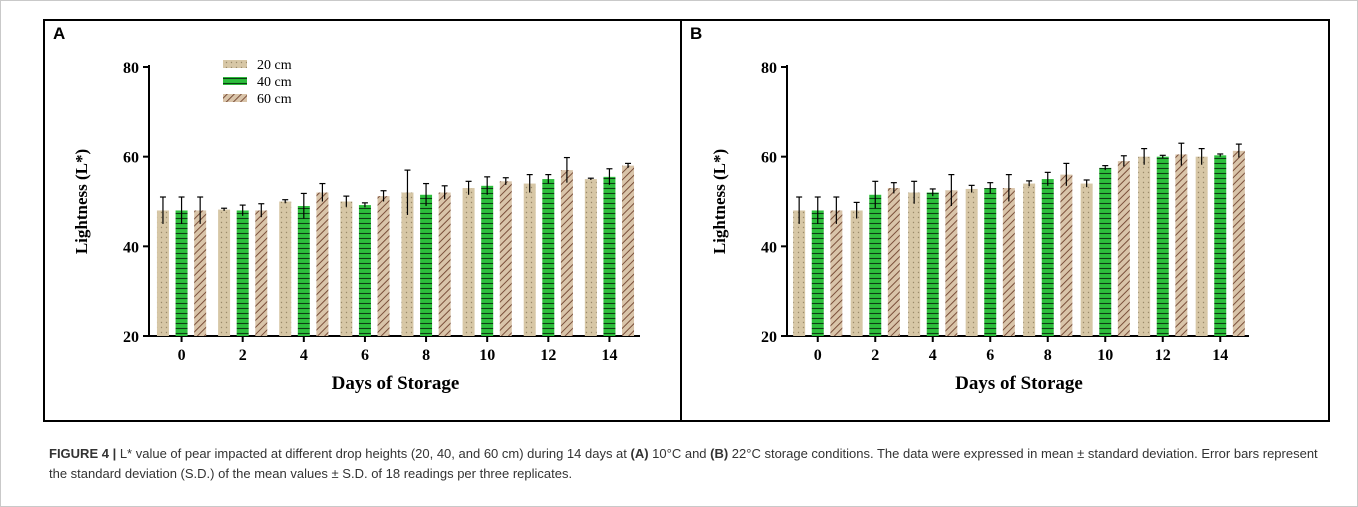 This screenshot has width=1358, height=507. What do you see at coordinates (679, 453) in the screenshot?
I see `caption-text-2: 10°C and` at bounding box center [679, 453].